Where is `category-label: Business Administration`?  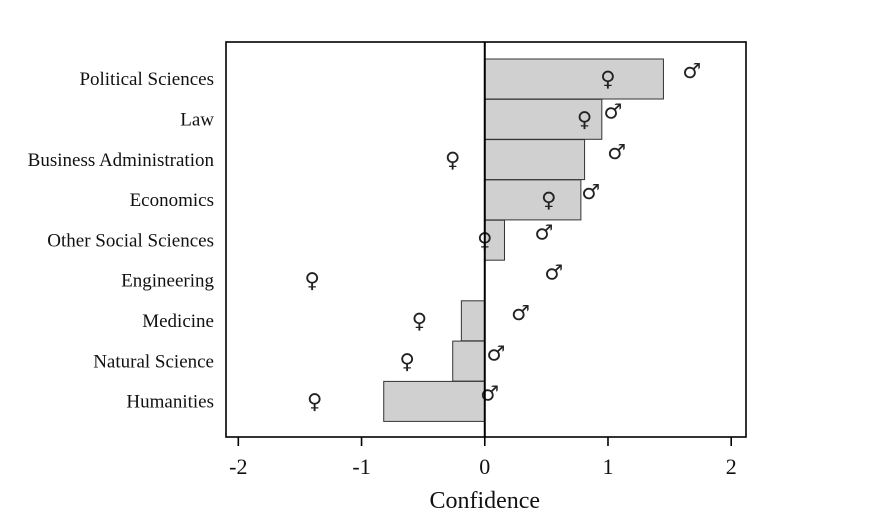 category-label: Business Administration is located at coordinates (121, 160).